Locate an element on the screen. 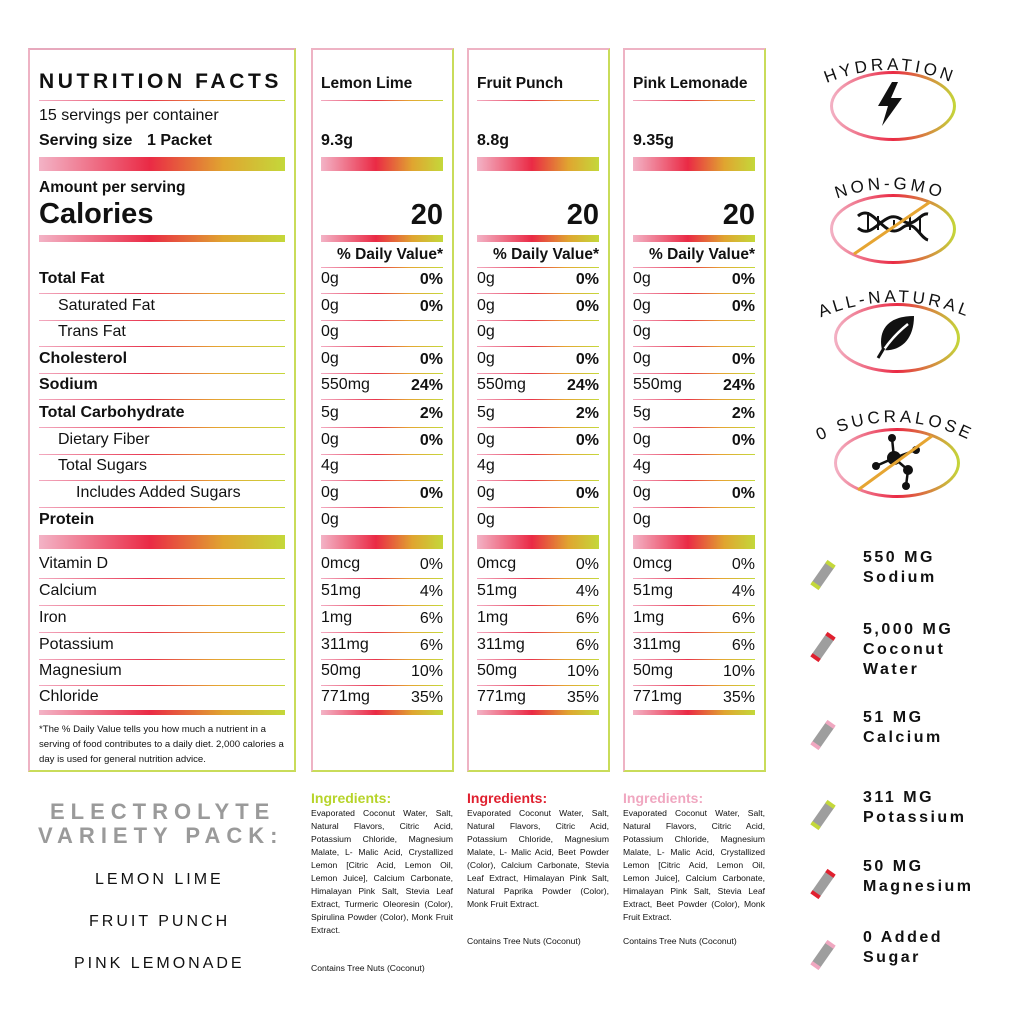  stat-potassium: 311 MG Potassium is located at coordinates (914, 808).